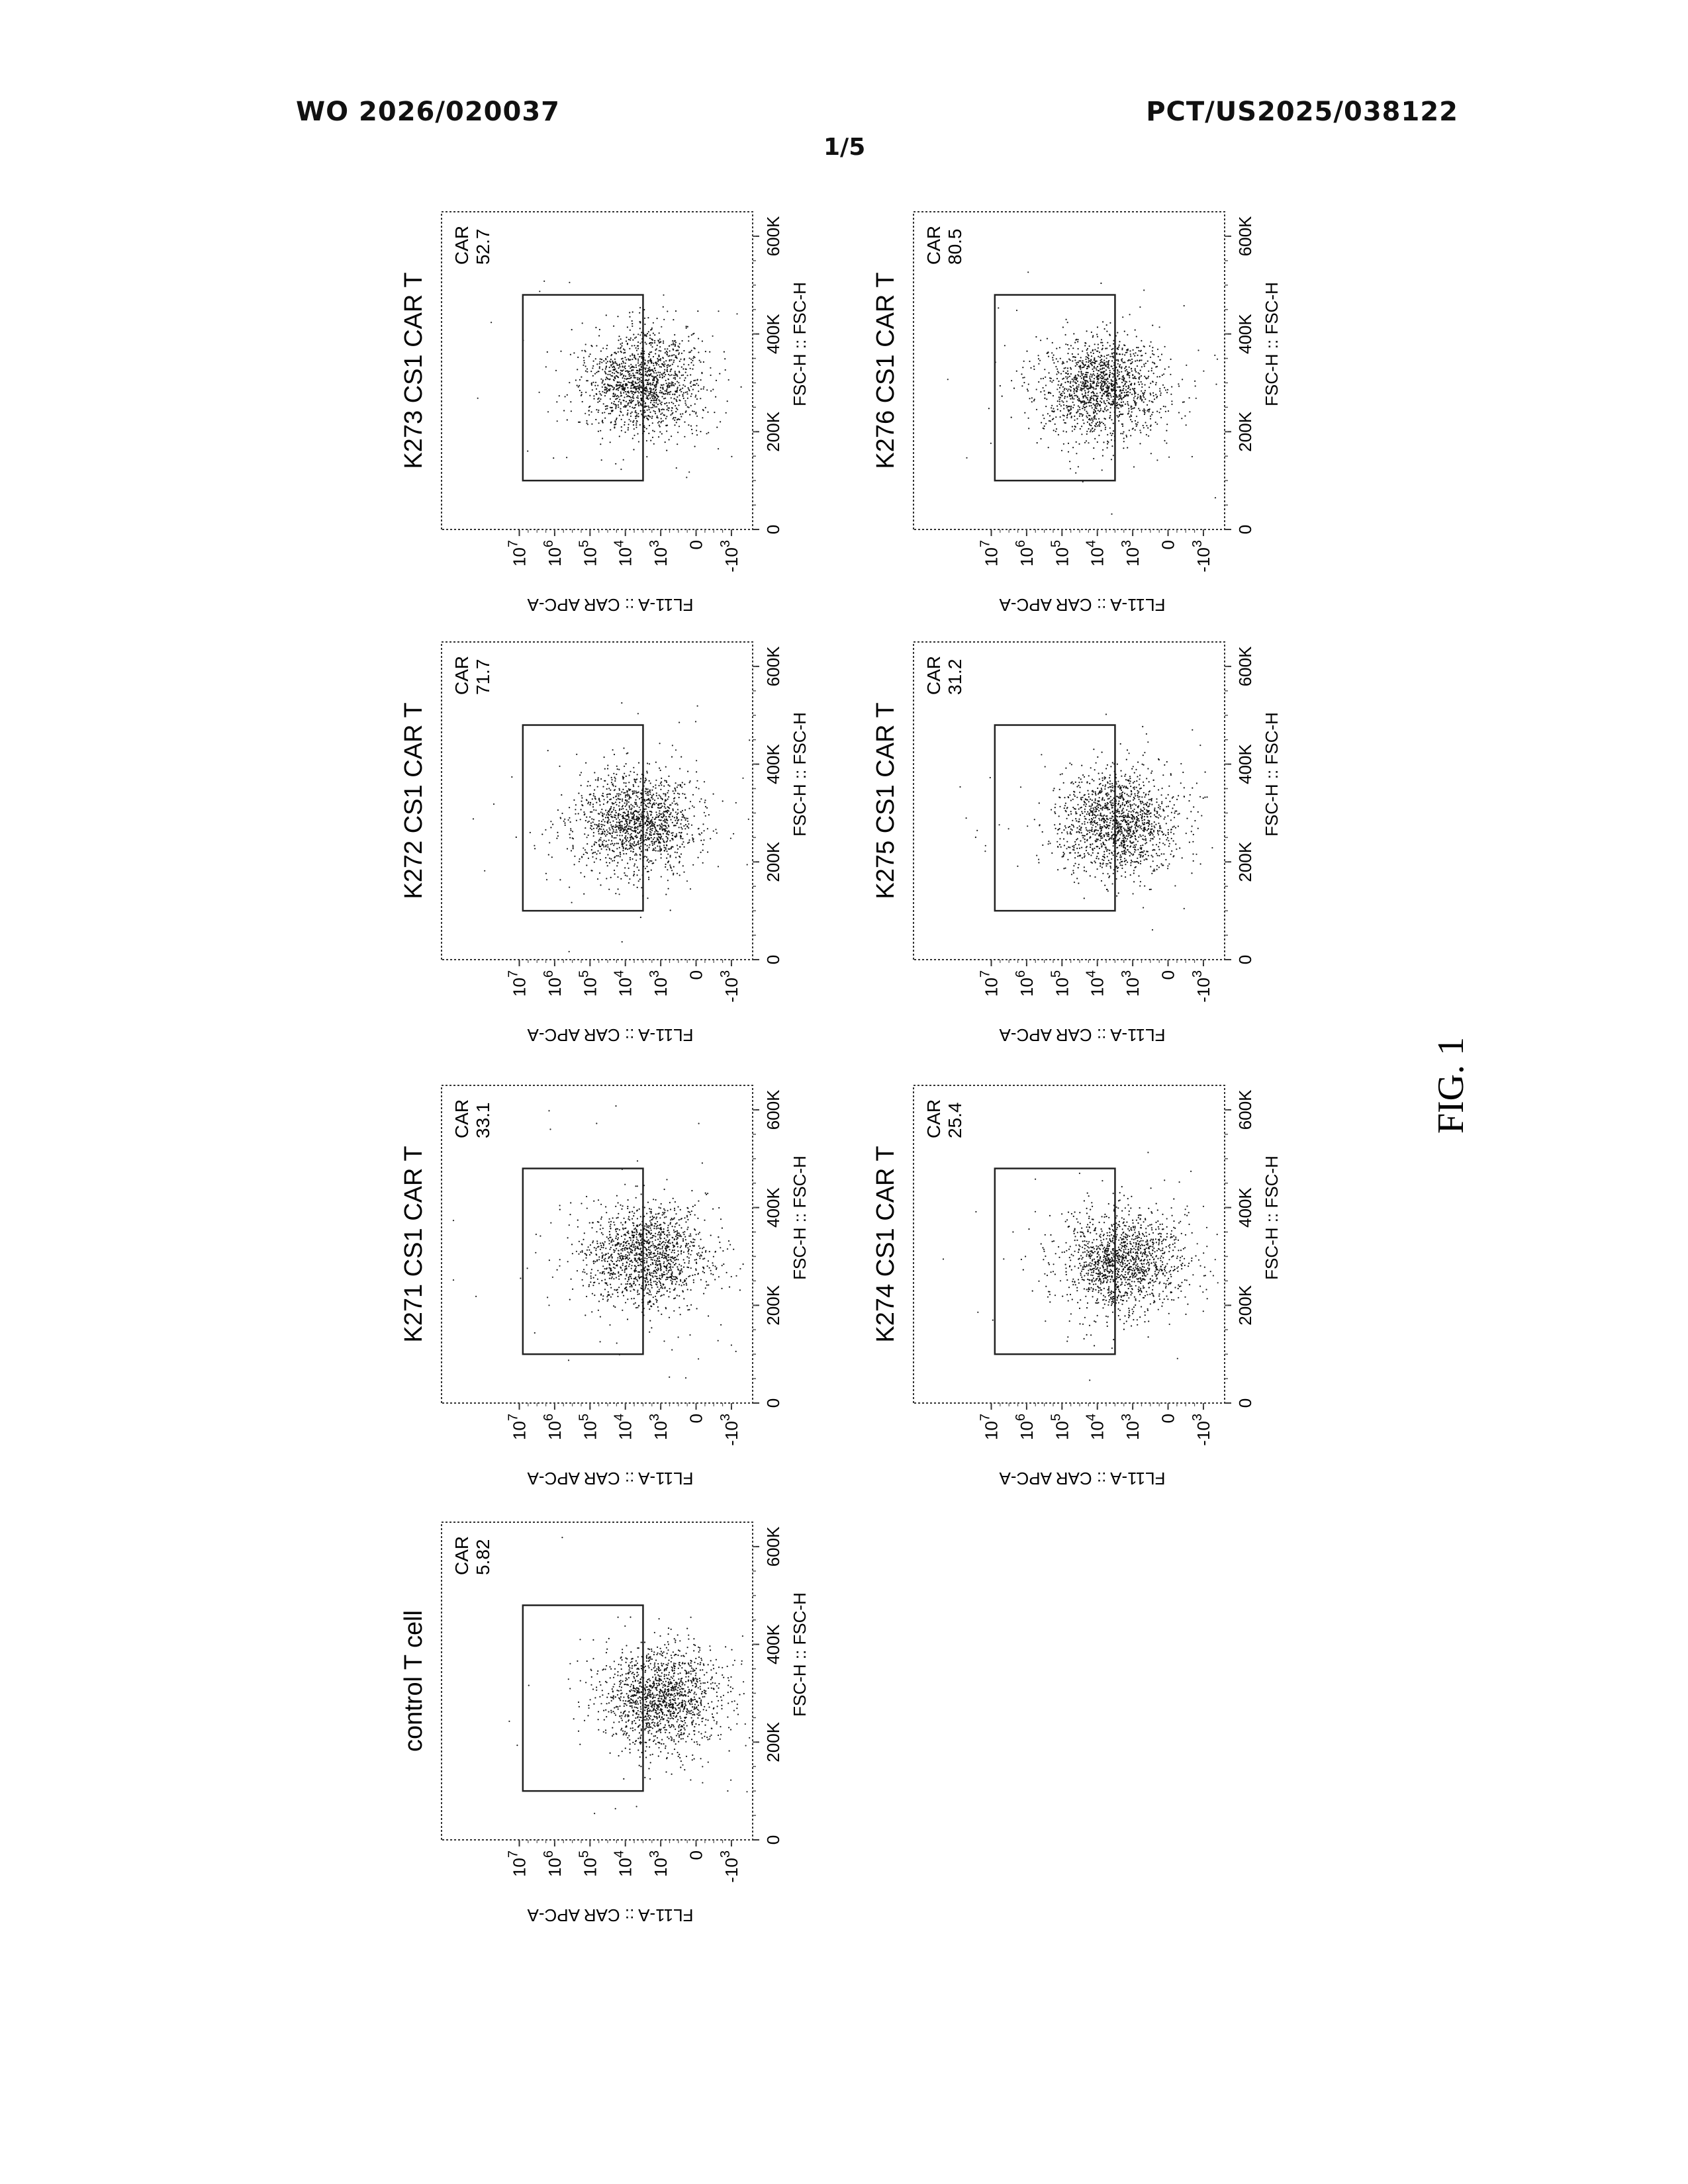 This screenshot has width=1688, height=2184. Describe the element at coordinates (461, 245) in the screenshot. I see `gate-name: CAR` at that location.